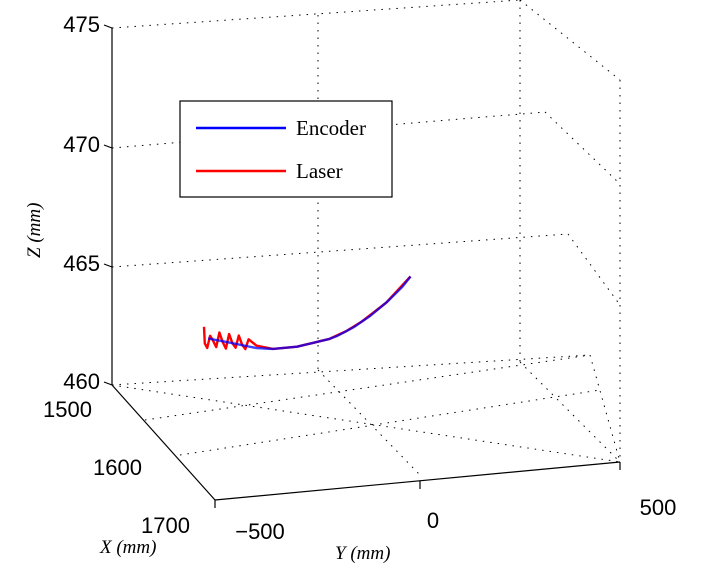 The height and width of the screenshot is (569, 706). I want to click on series-layer, so click(307, 313).